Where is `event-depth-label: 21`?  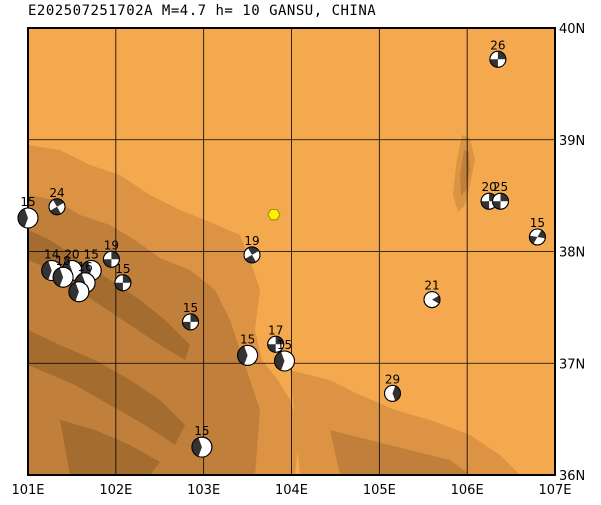
event-depth-label: 21 is located at coordinates (431, 286).